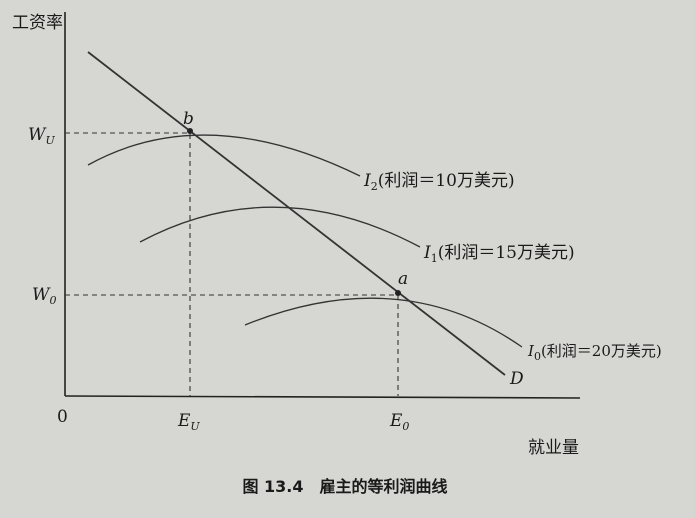 This screenshot has width=695, height=518. Describe the element at coordinates (322, 397) in the screenshot. I see `x-axis` at that location.